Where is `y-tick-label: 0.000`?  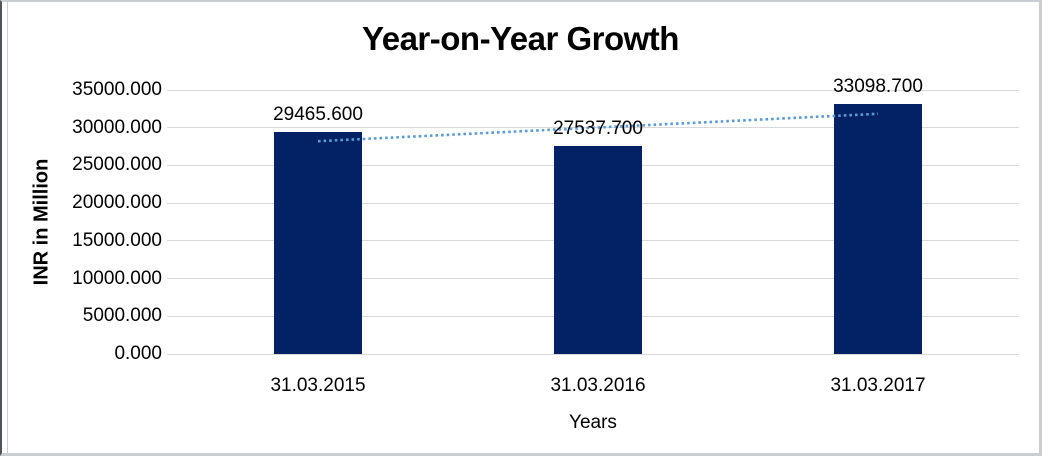 y-tick-label: 0.000 is located at coordinates (138, 353).